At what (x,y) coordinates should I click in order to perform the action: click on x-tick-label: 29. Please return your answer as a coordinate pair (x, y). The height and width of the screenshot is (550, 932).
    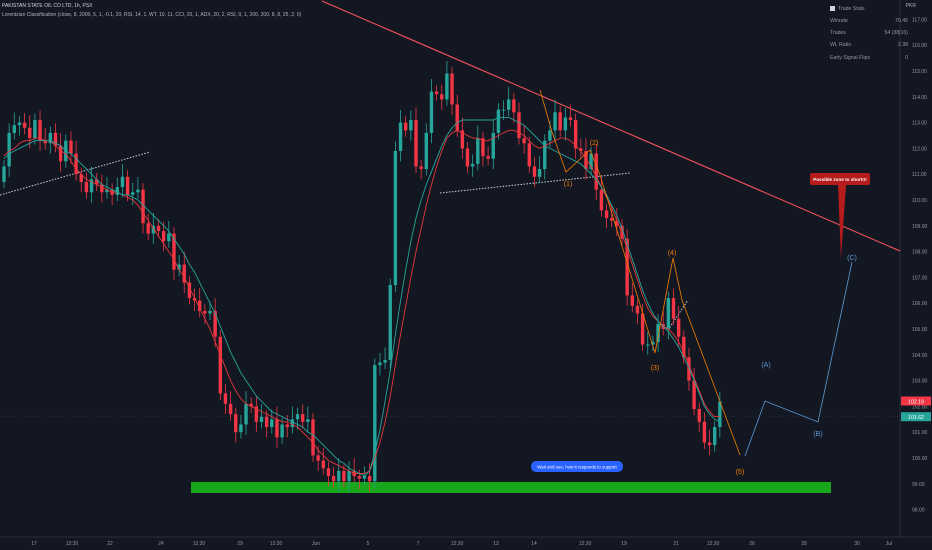
    Looking at the image, I should click on (240, 544).